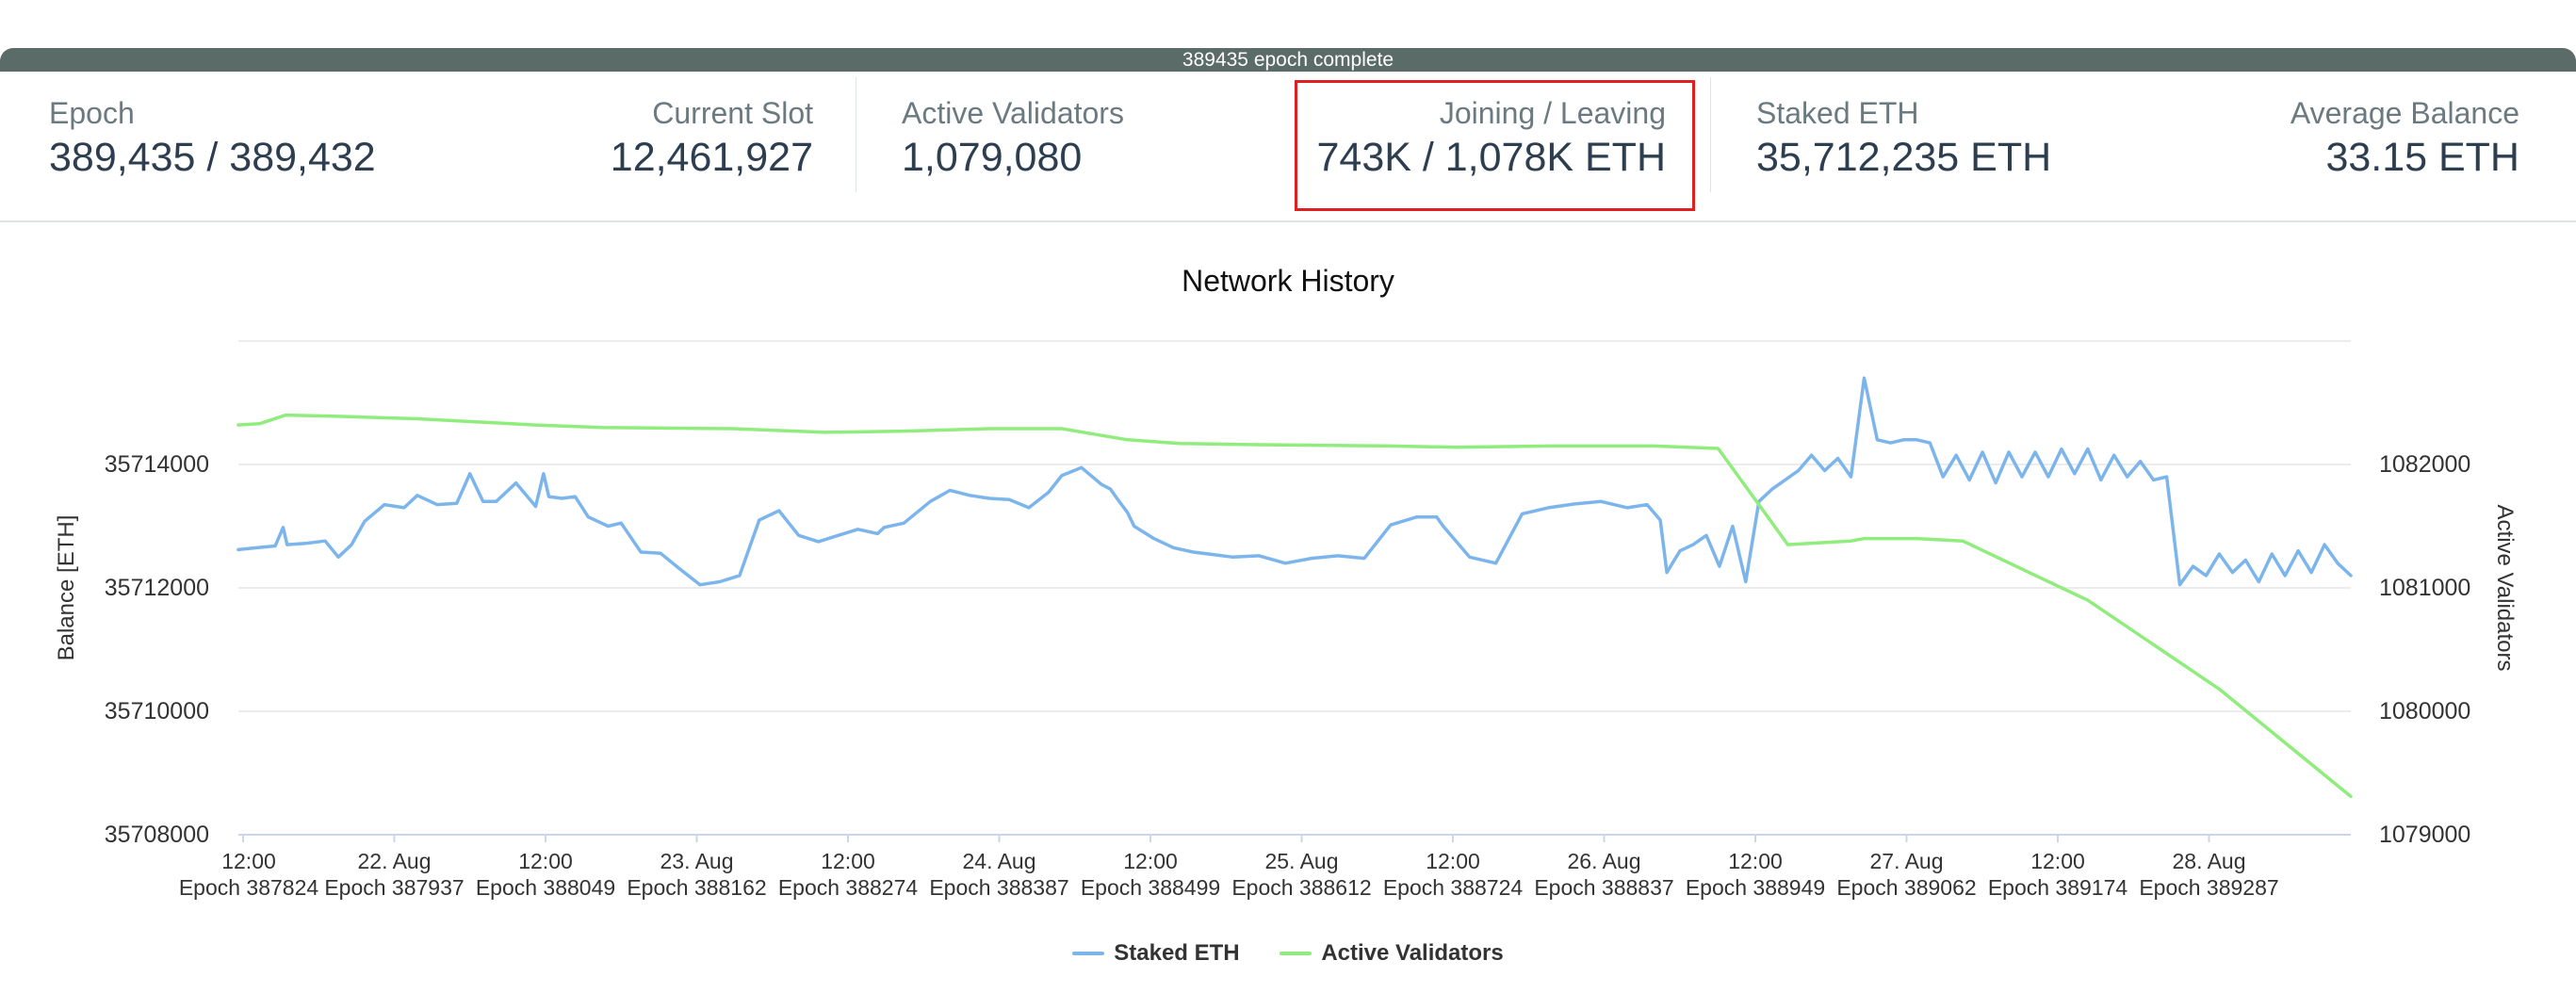 The height and width of the screenshot is (993, 2576). What do you see at coordinates (2424, 588) in the screenshot?
I see `right-axis-tick-label: 1081000` at bounding box center [2424, 588].